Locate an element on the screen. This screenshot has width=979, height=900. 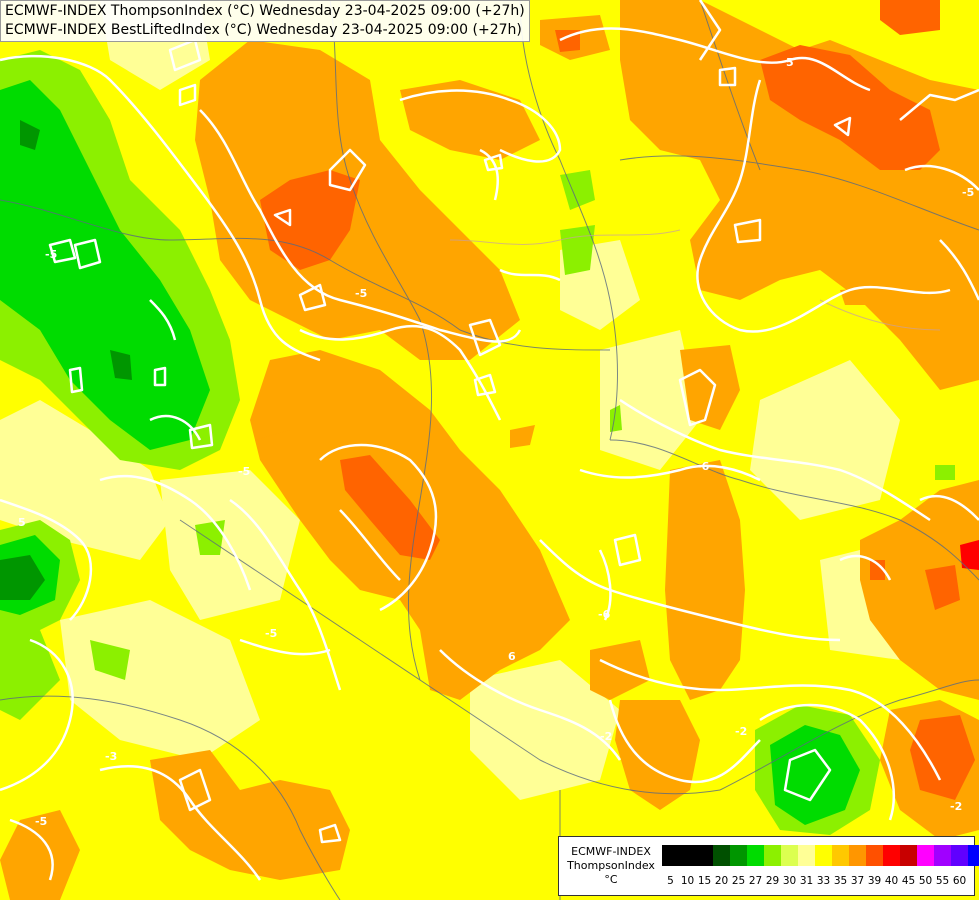
legend-tick-label: 40 is located at coordinates (891, 881).